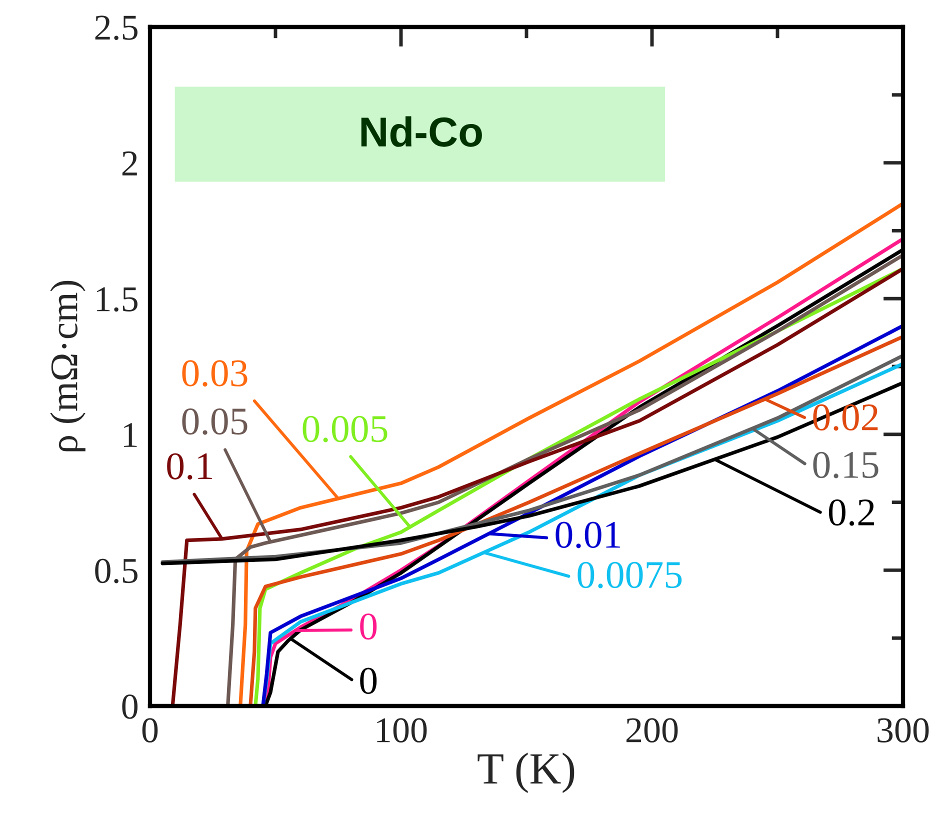  Describe the element at coordinates (588, 535) in the screenshot. I see `legend-label: 0.01` at that location.